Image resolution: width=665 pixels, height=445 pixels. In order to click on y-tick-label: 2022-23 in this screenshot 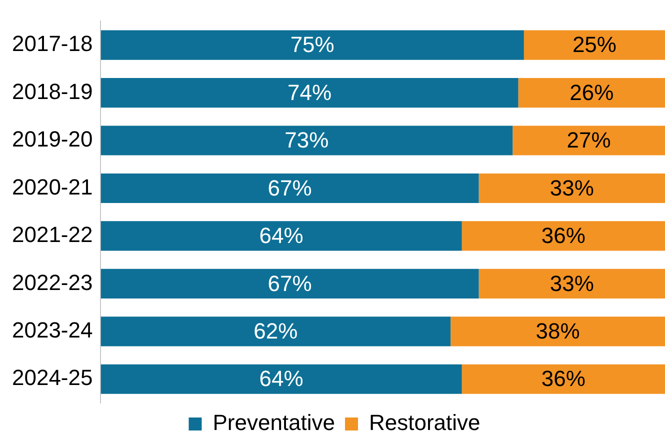, I will do `click(52, 282)`.